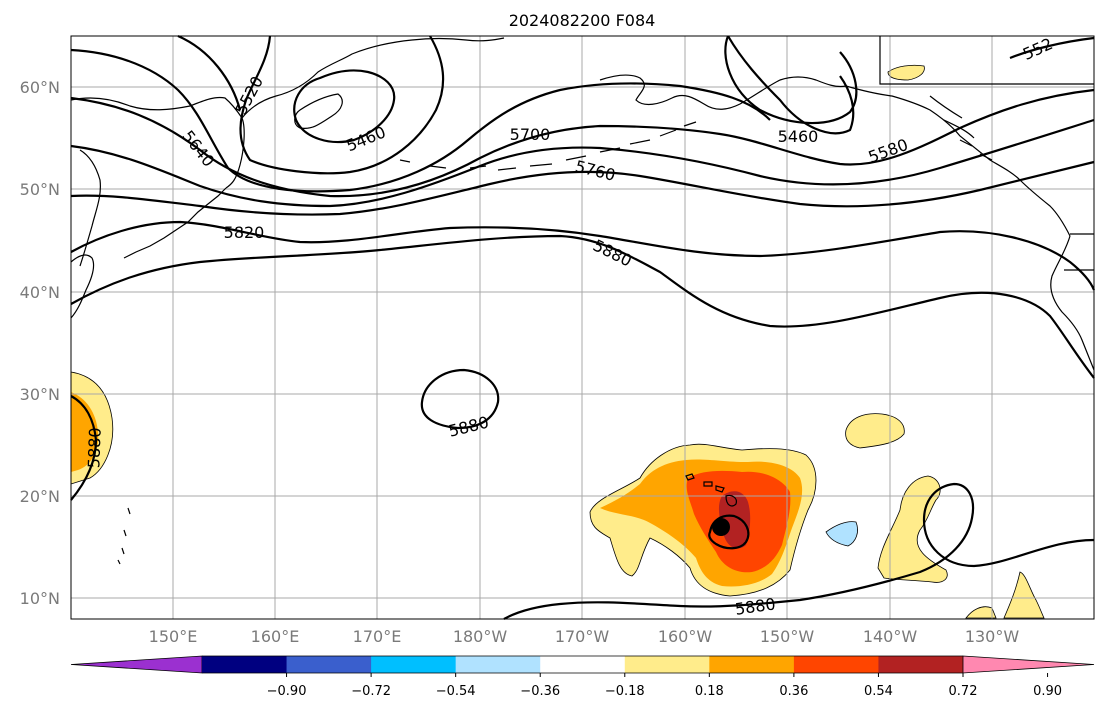  I want to click on colorbar-extend-high, so click(1028, 664).